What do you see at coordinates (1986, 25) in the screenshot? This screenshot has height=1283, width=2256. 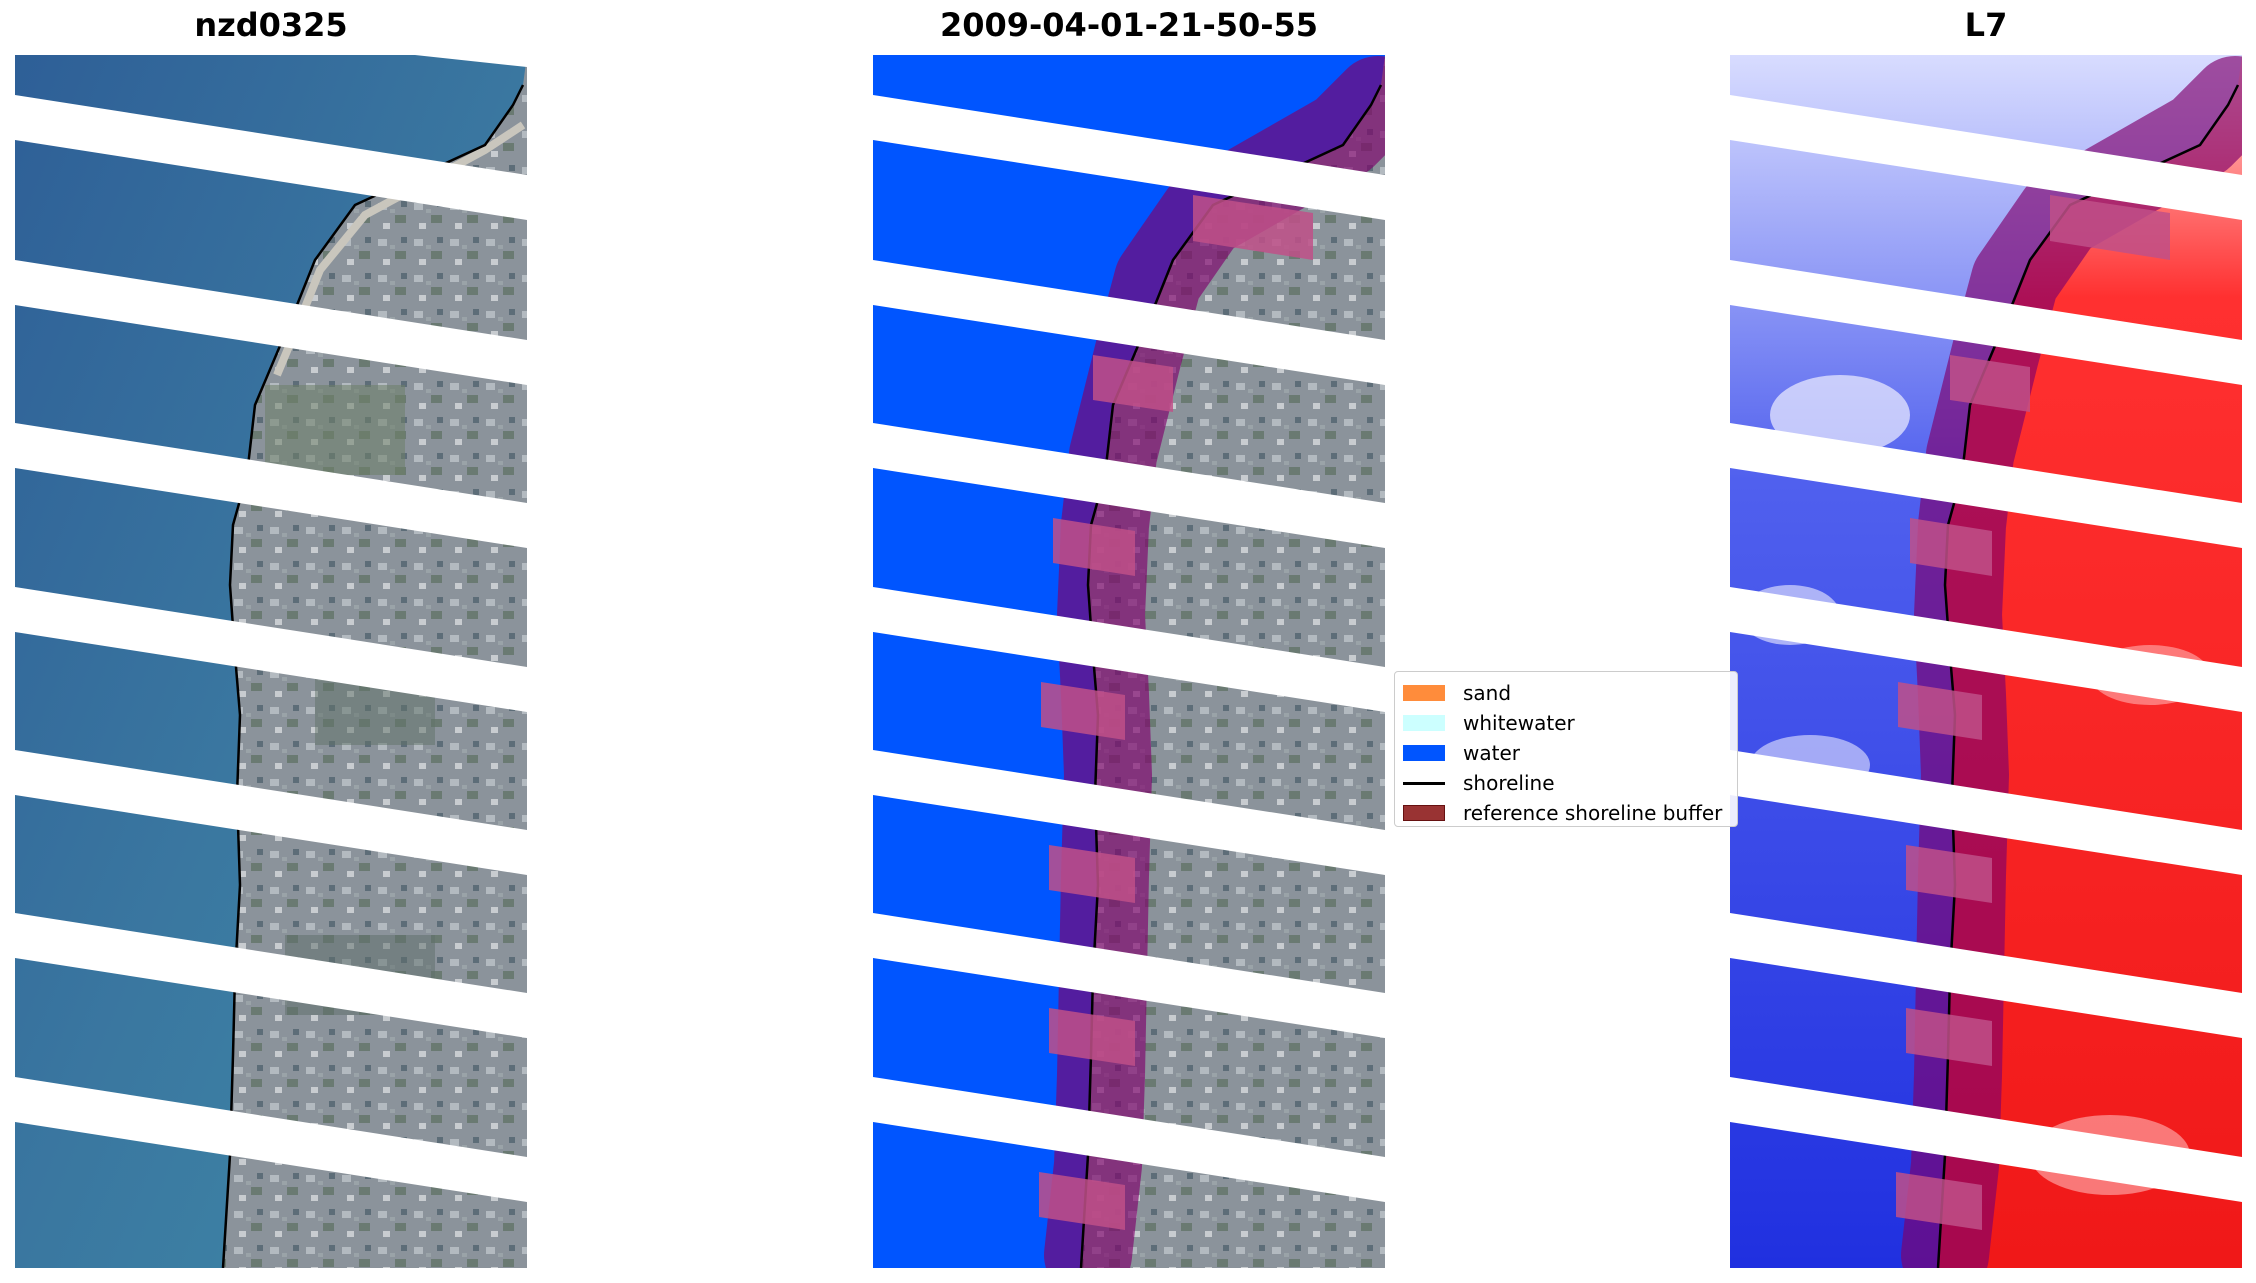 I see `panel-title-index: L7` at bounding box center [1986, 25].